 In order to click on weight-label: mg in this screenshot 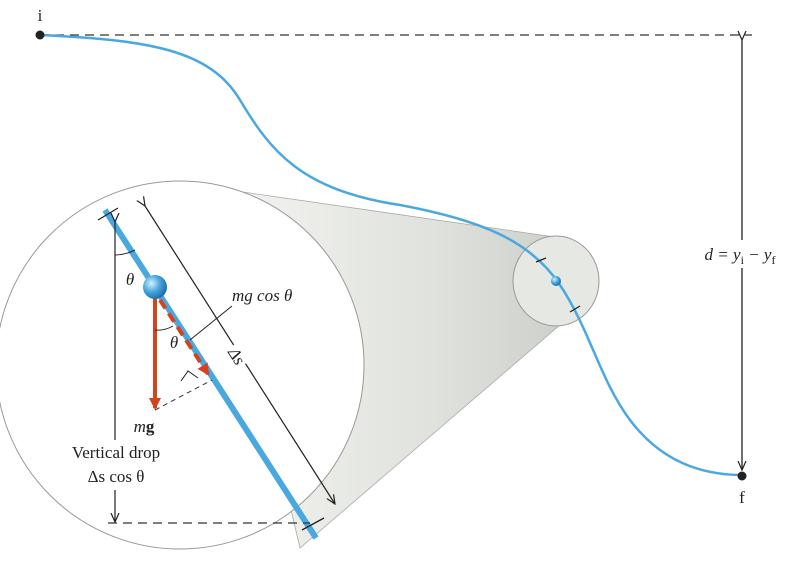, I will do `click(144, 426)`.